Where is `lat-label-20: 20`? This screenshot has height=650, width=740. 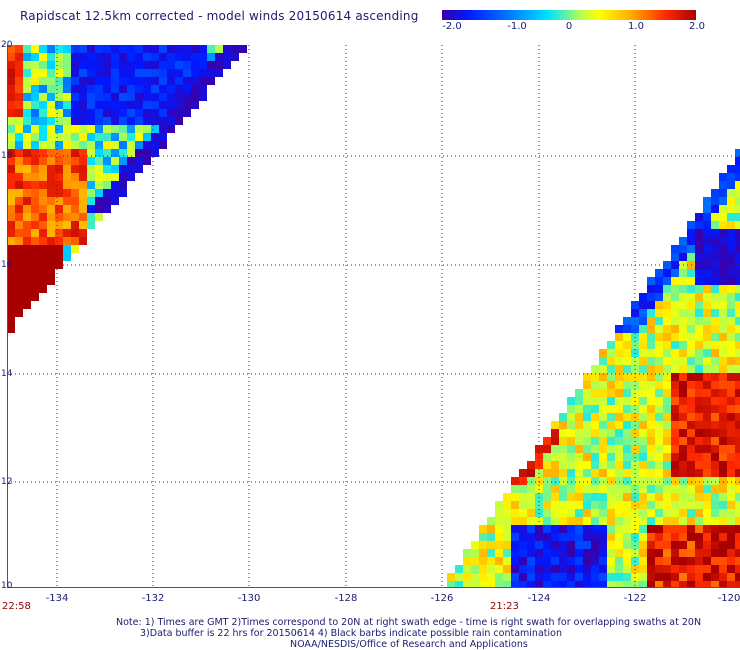
lat-label-20: 20 is located at coordinates (7, 45).